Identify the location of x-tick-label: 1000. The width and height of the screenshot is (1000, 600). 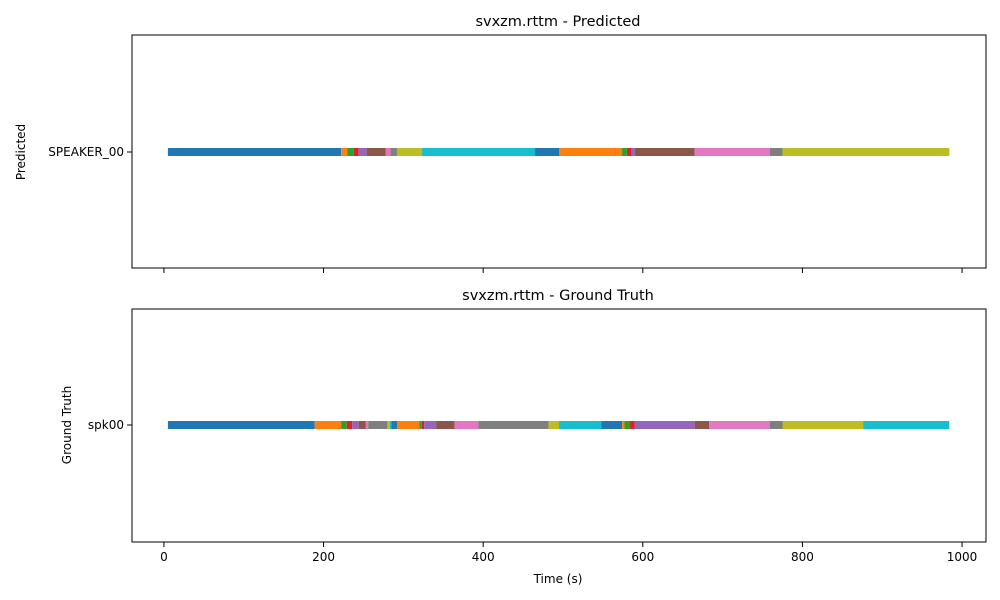
(962, 557).